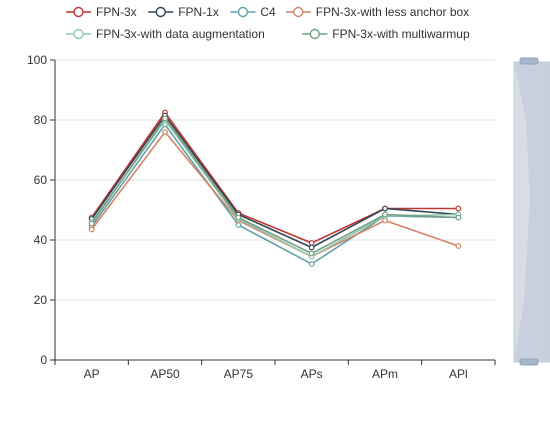 This screenshot has width=550, height=425. Describe the element at coordinates (253, 12) in the screenshot. I see `legend-item: C4` at that location.